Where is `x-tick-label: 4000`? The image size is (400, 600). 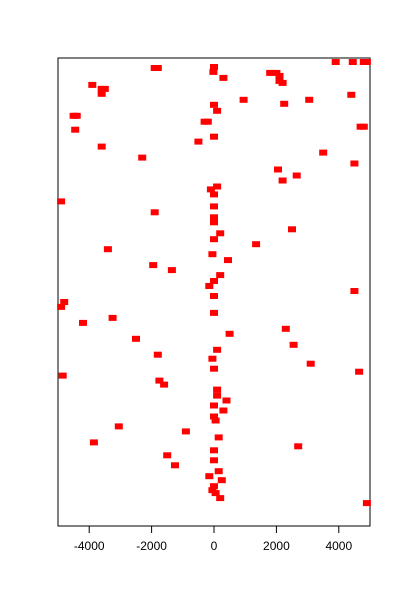 x-tick-label: 4000 is located at coordinates (338, 546).